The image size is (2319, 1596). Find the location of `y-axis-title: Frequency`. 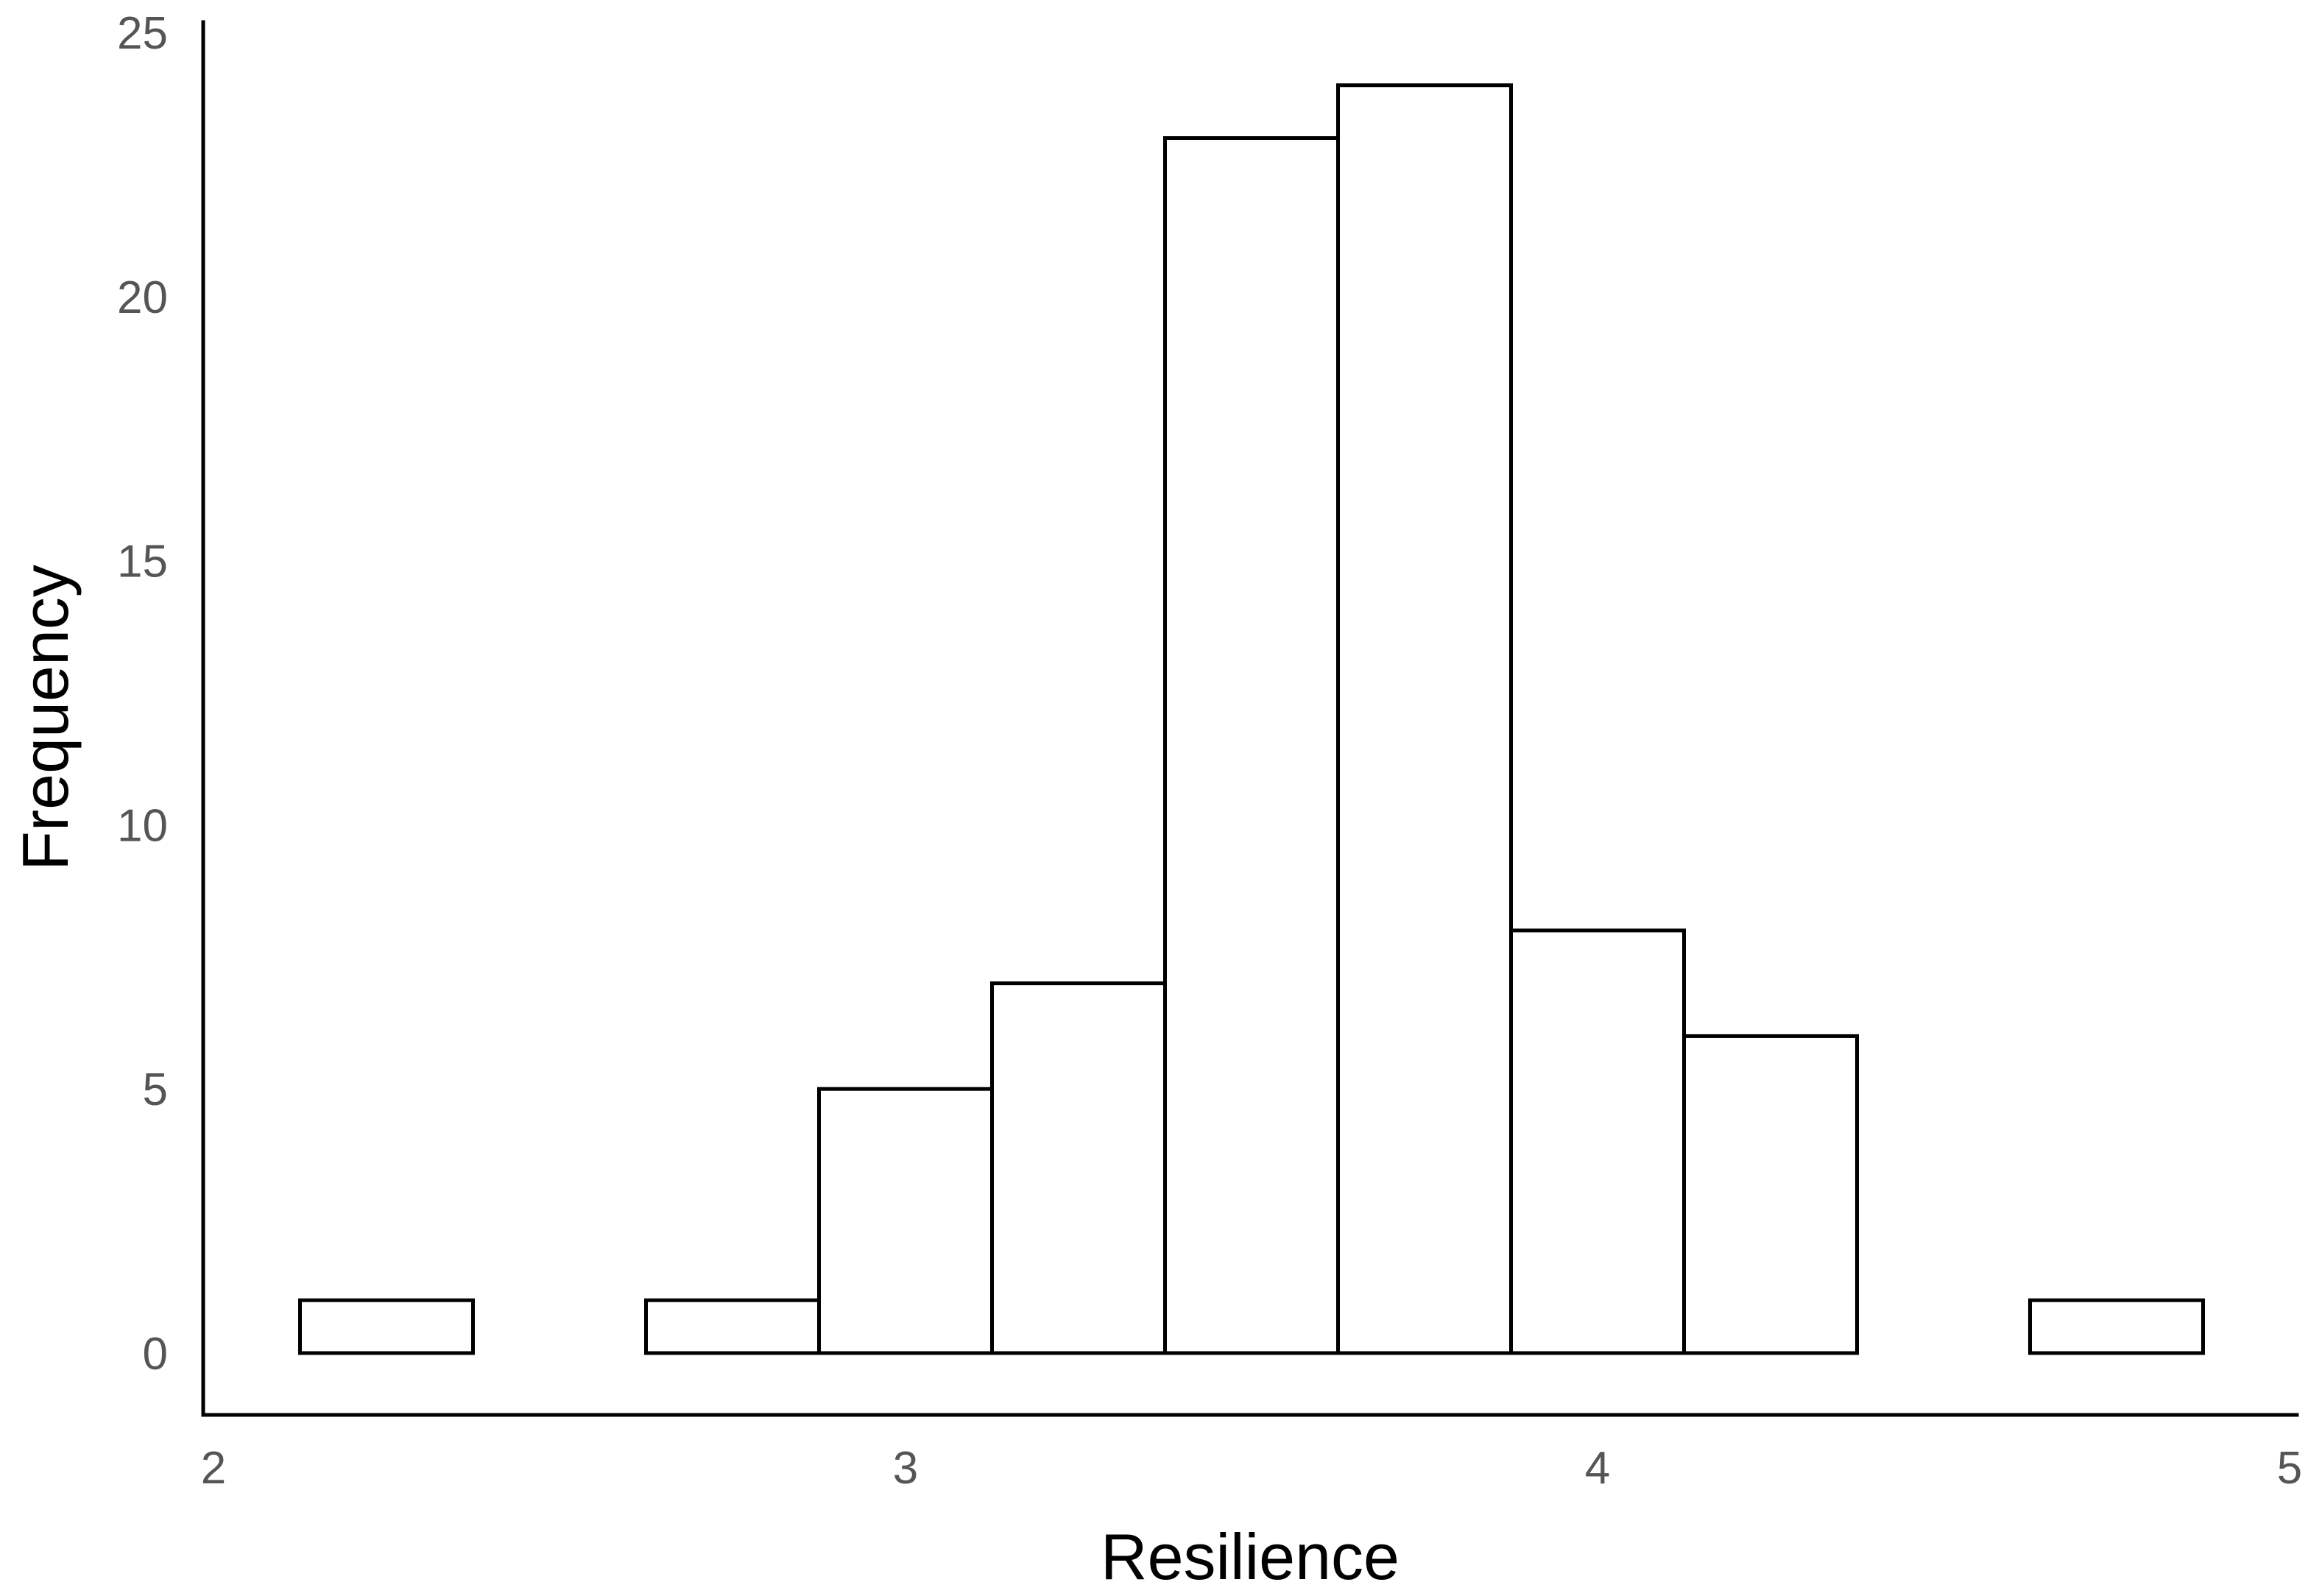

y-axis-title: Frequency is located at coordinates (45, 718).